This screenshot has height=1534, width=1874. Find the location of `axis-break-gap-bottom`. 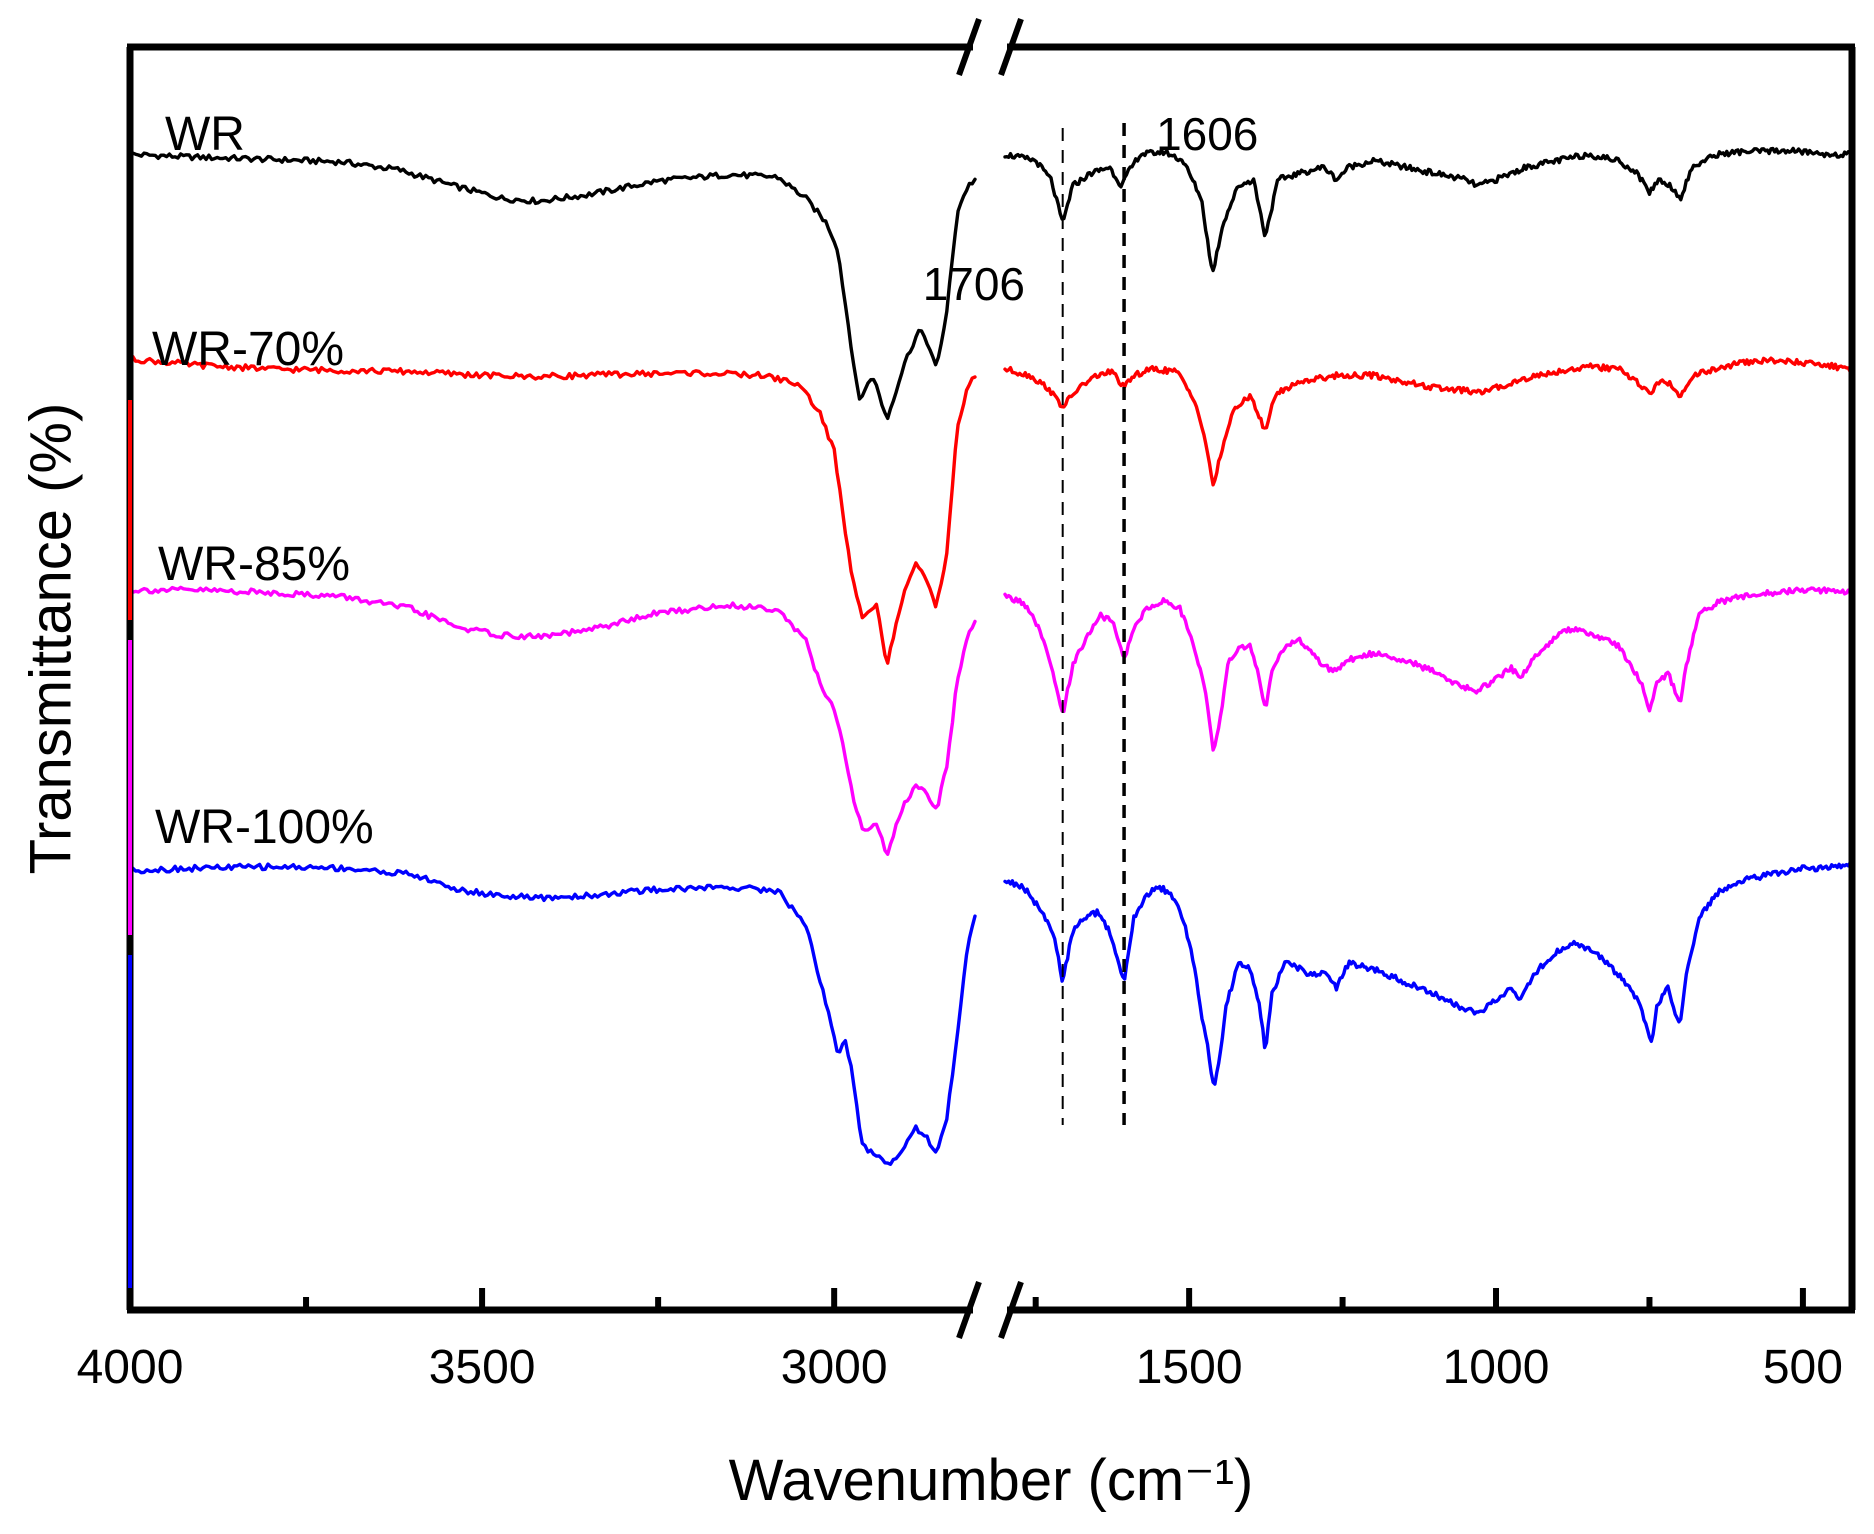

axis-break-gap-bottom is located at coordinates (990, 1310).